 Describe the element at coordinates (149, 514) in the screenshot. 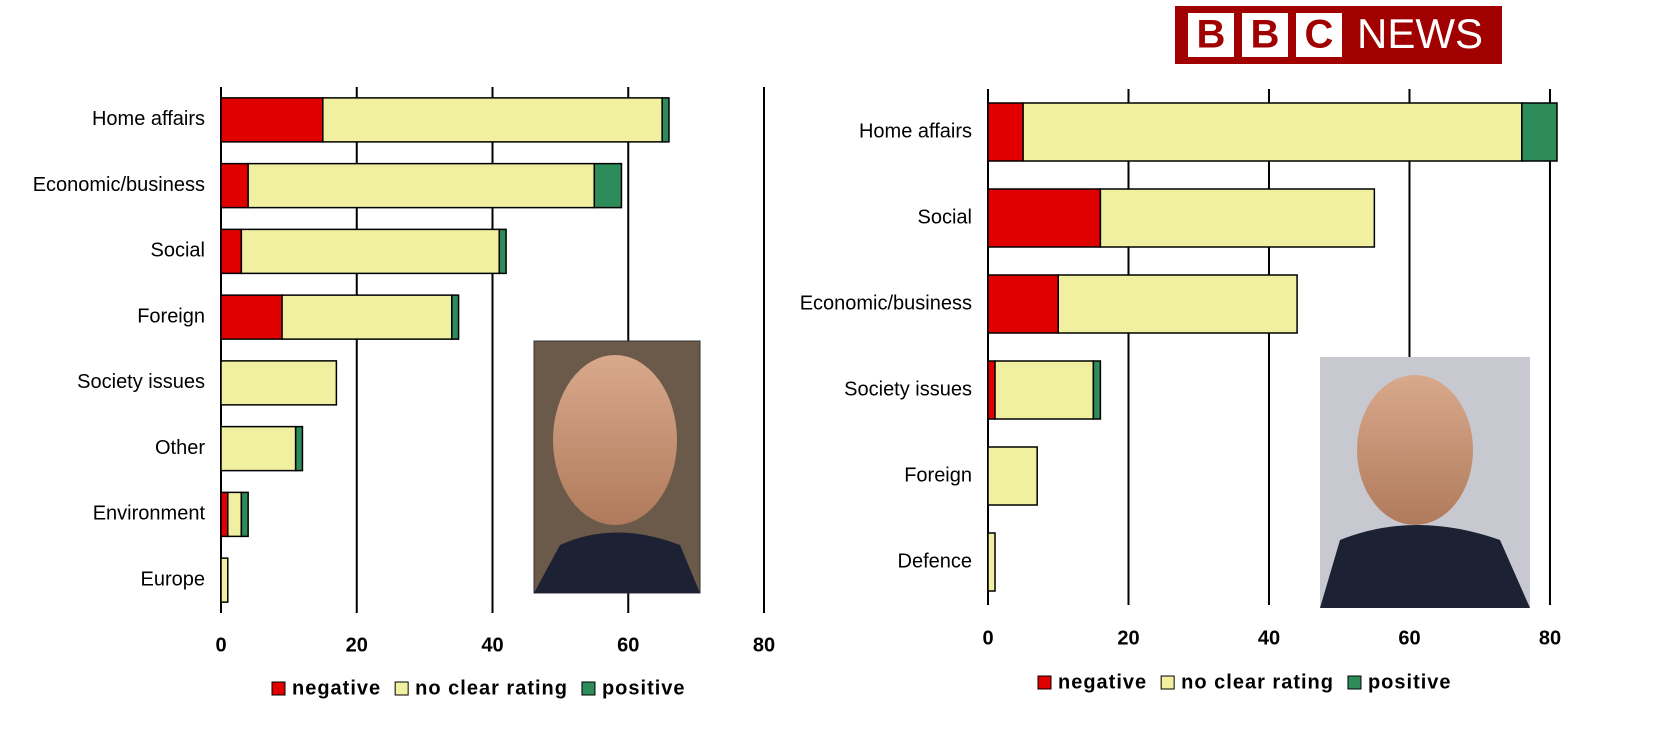

I see `y-tick-label: Environment` at that location.